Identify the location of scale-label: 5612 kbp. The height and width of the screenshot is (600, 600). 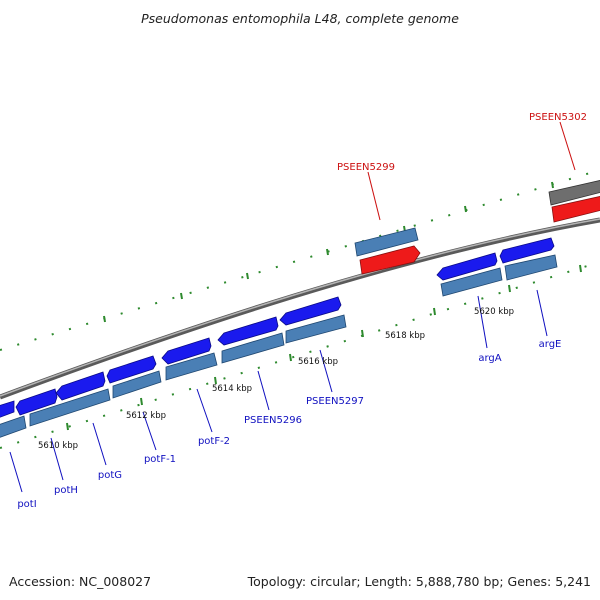
(146, 416).